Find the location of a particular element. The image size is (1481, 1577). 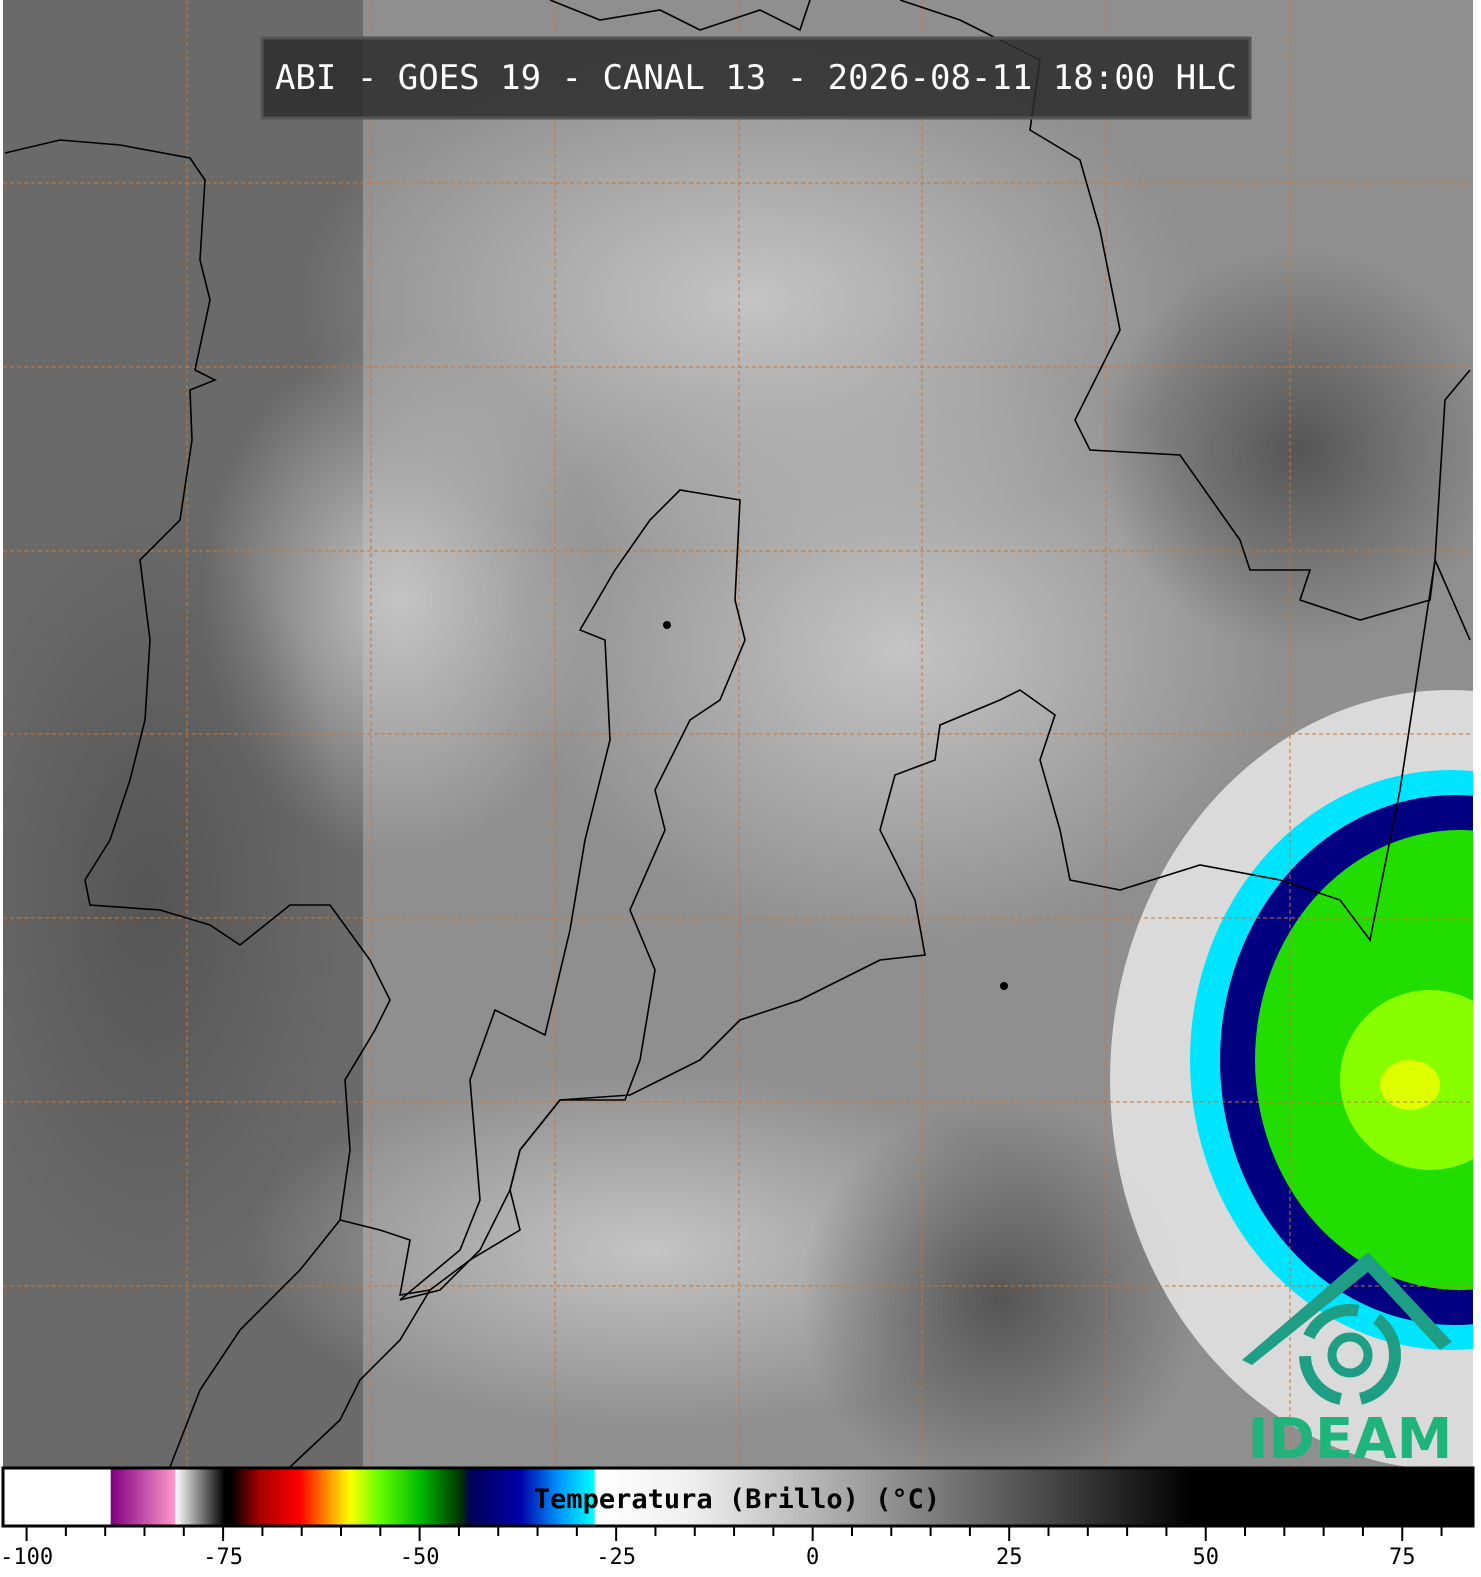

colorbar is located at coordinates (738, 1497).